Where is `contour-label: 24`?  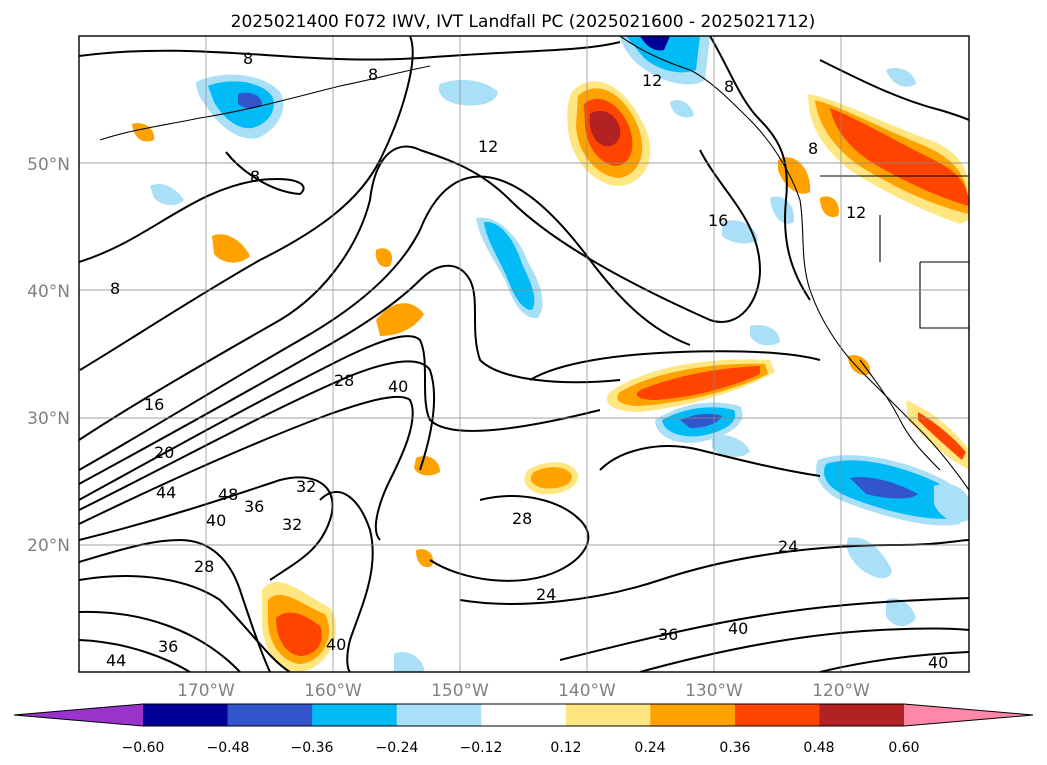 contour-label: 24 is located at coordinates (788, 546).